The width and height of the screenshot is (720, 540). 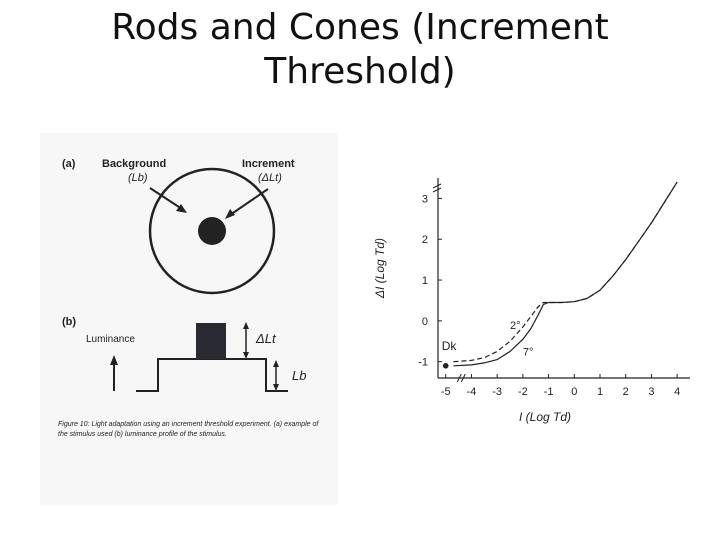 I want to click on x-tick-label: 4, so click(x=677, y=392).